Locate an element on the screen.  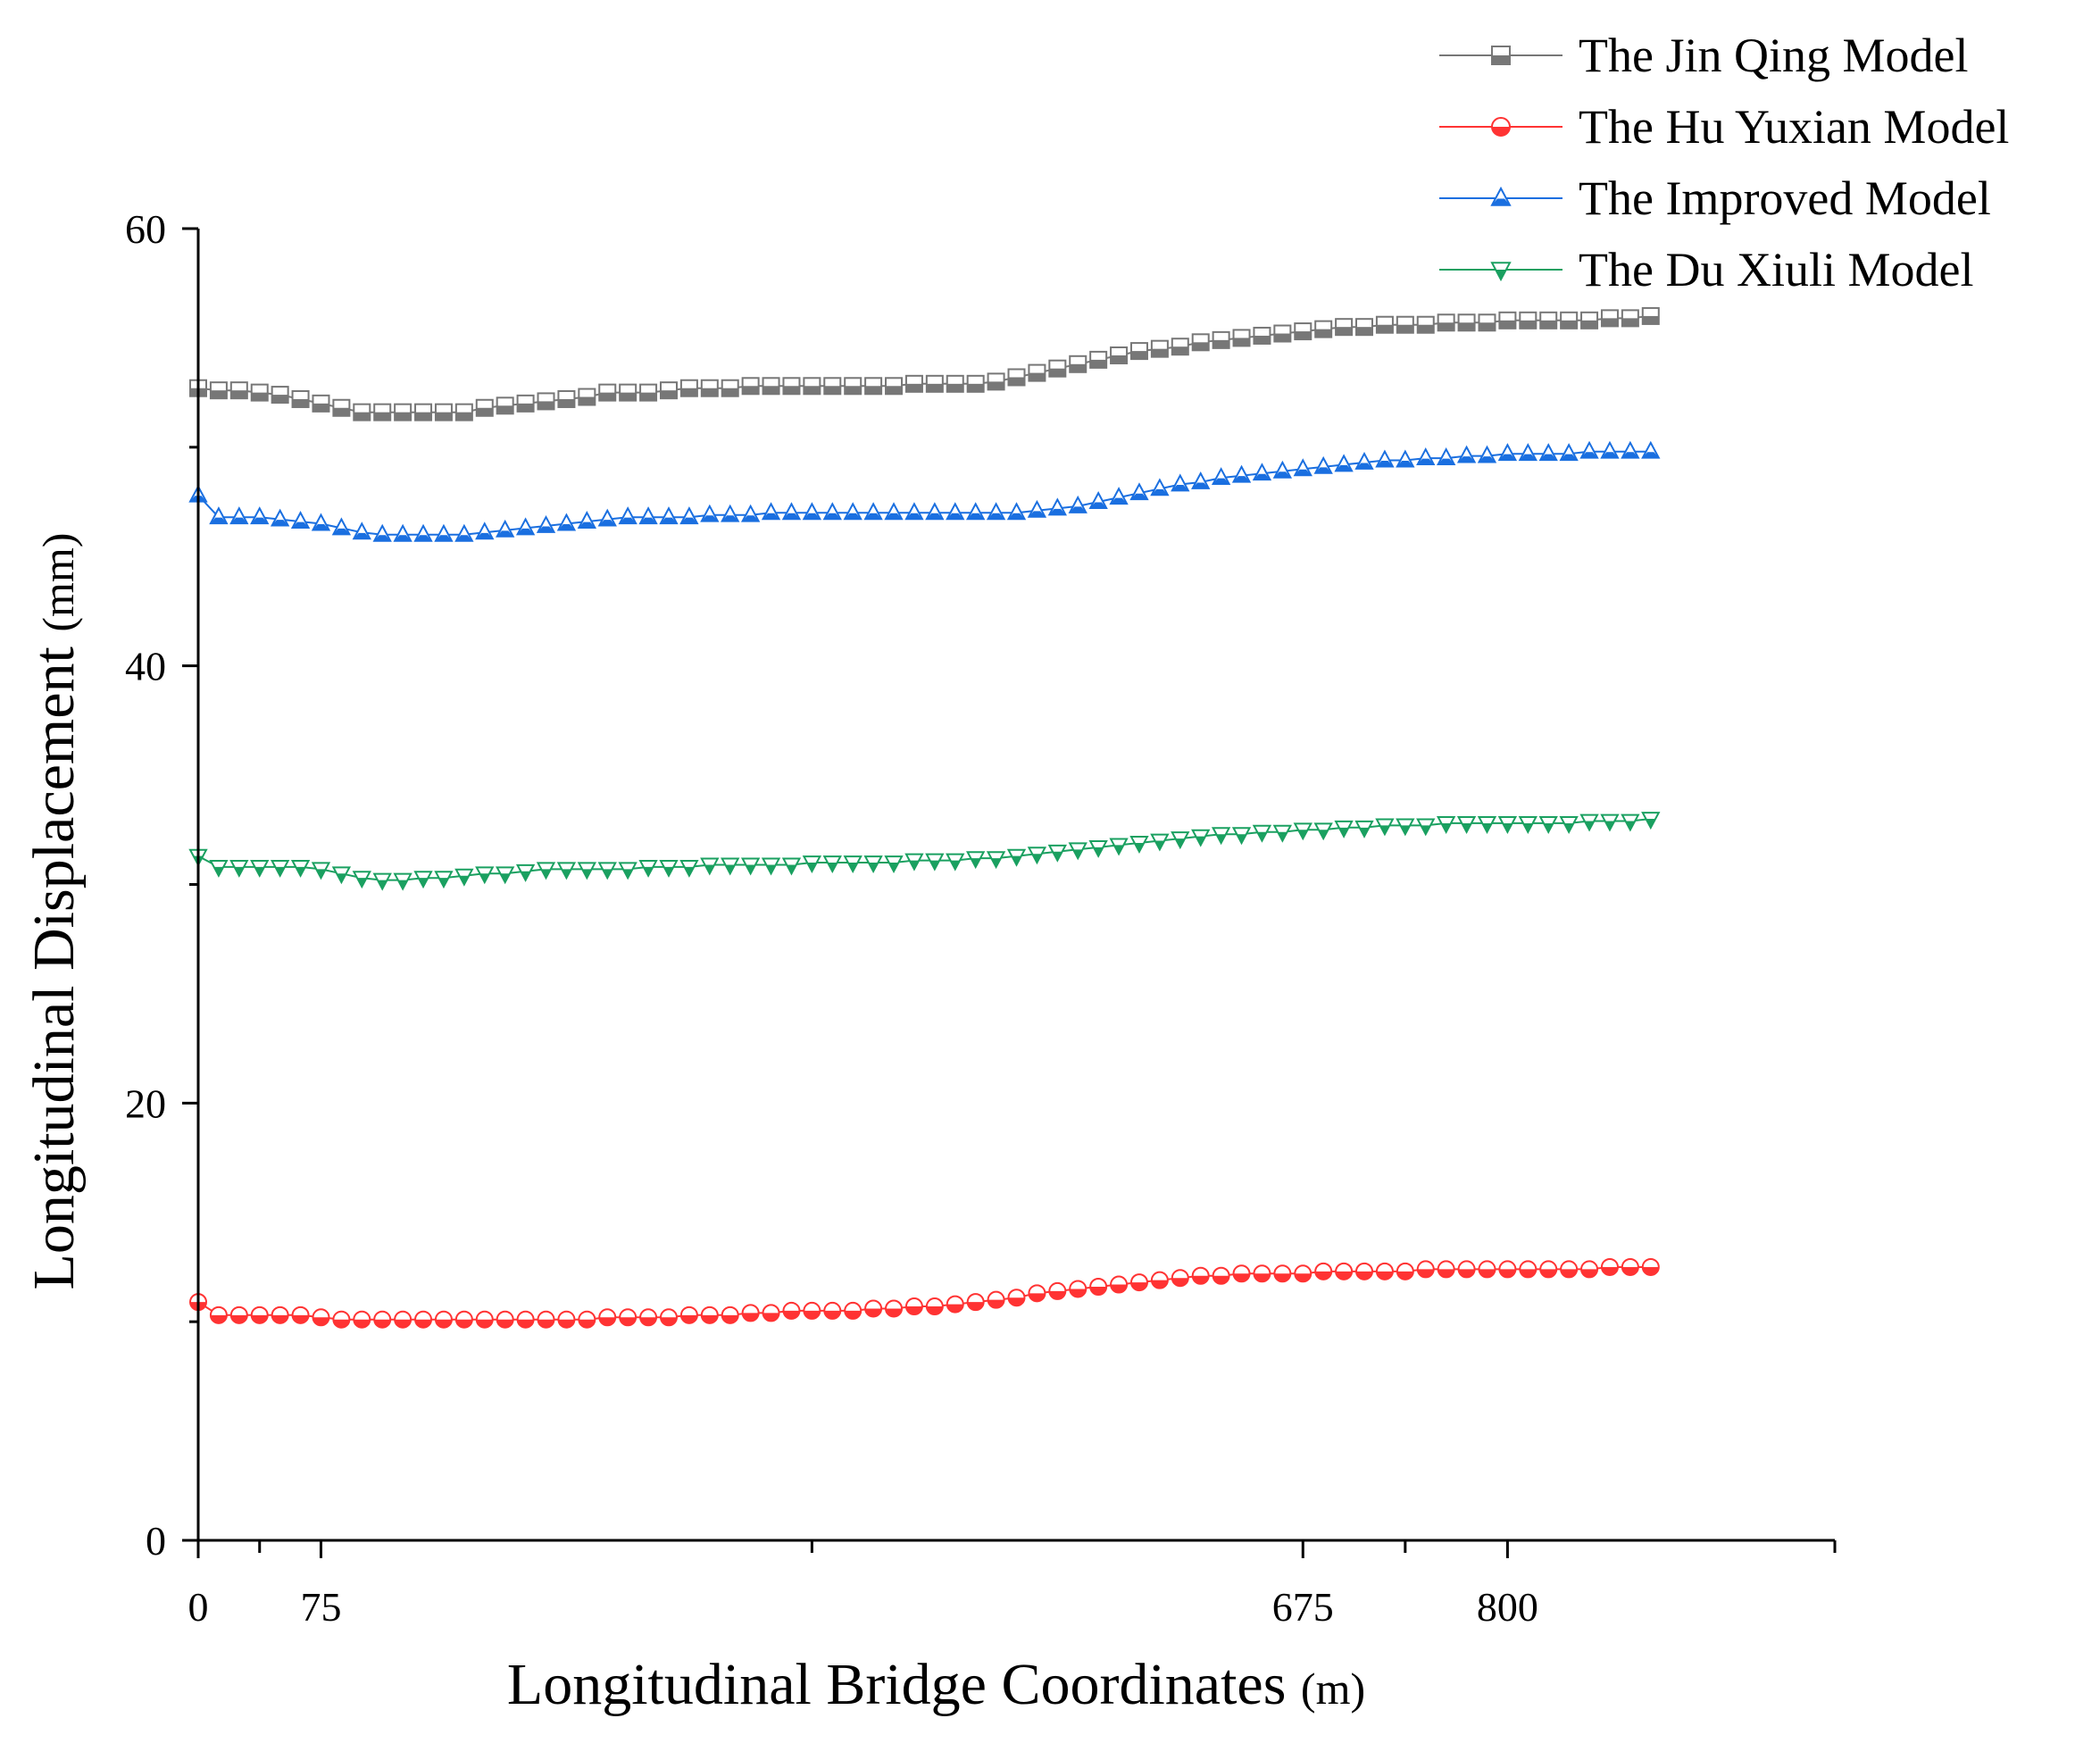
legend-marker-triangle-up-icon is located at coordinates (1501, 196).